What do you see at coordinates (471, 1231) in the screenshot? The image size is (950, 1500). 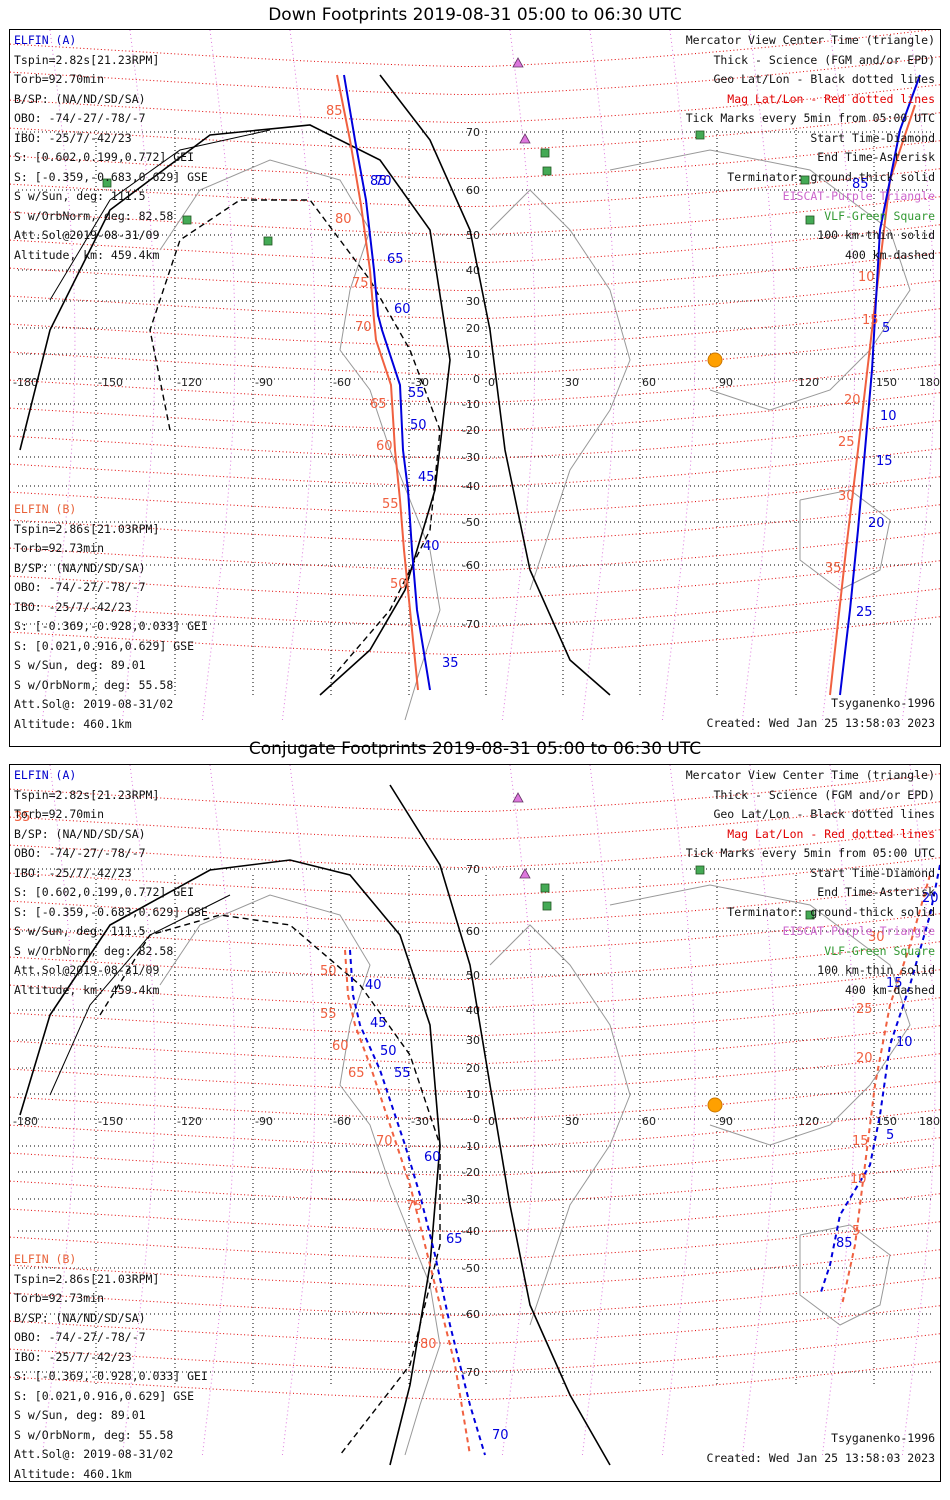 I see `lat-tick-label: -40` at bounding box center [471, 1231].